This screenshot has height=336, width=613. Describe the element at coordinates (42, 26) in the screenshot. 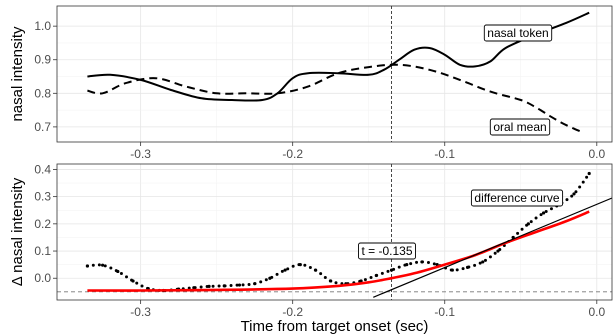

I see `y-tick-label: 1.0` at that location.